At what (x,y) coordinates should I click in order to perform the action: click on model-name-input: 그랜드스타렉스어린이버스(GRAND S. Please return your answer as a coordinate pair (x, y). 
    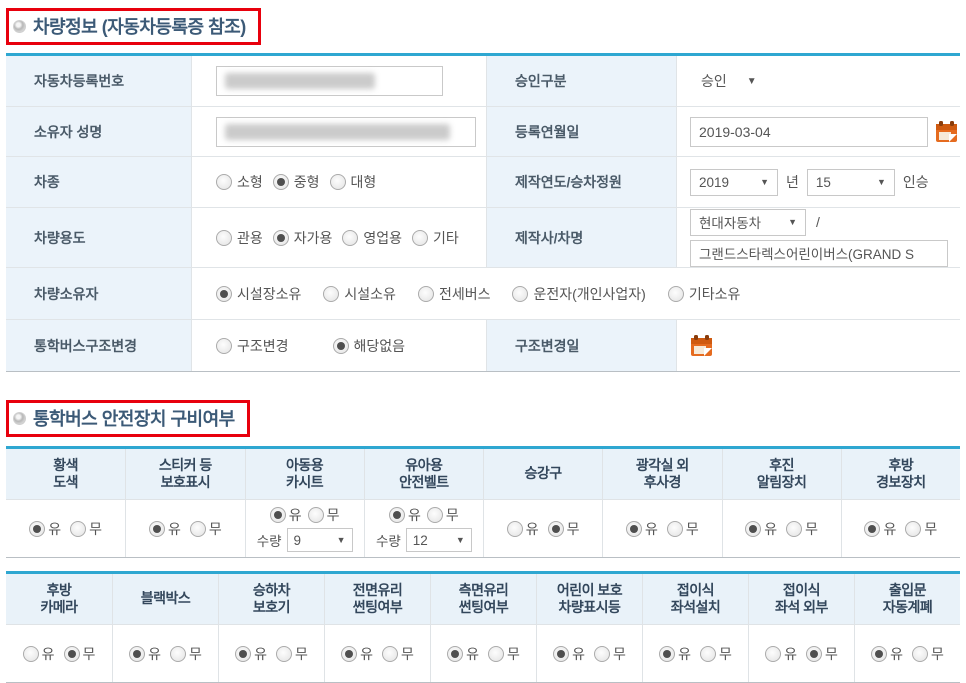
    Looking at the image, I should click on (819, 253).